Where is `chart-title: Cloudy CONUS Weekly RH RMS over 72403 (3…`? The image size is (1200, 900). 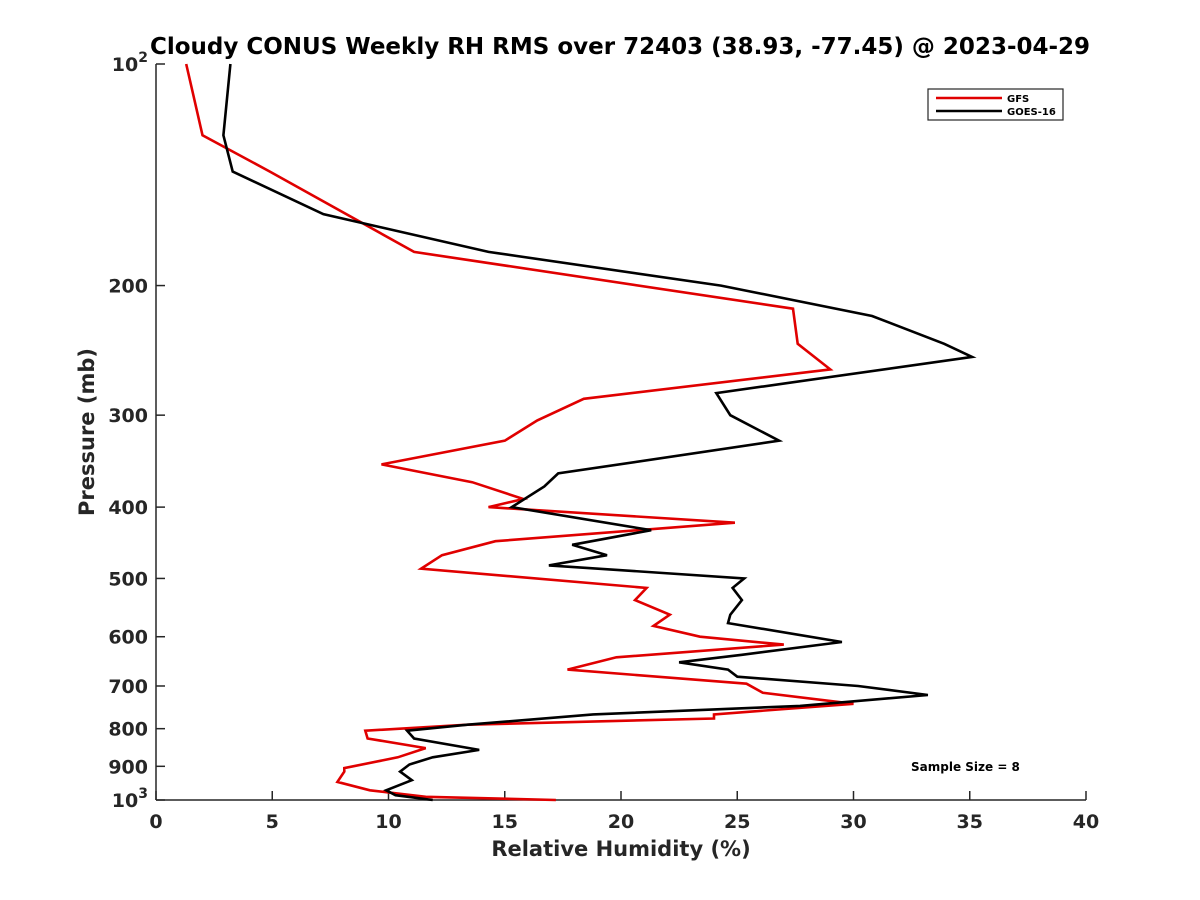
chart-title: Cloudy CONUS Weekly RH RMS over 72403 (3… is located at coordinates (620, 47).